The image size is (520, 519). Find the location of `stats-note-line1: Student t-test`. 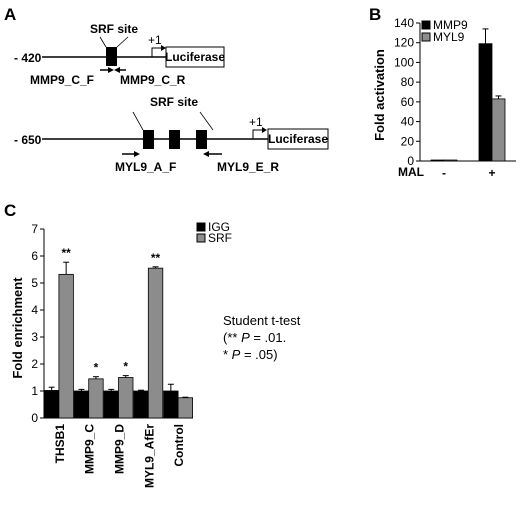

stats-note-line1: Student t-test is located at coordinates (262, 320).